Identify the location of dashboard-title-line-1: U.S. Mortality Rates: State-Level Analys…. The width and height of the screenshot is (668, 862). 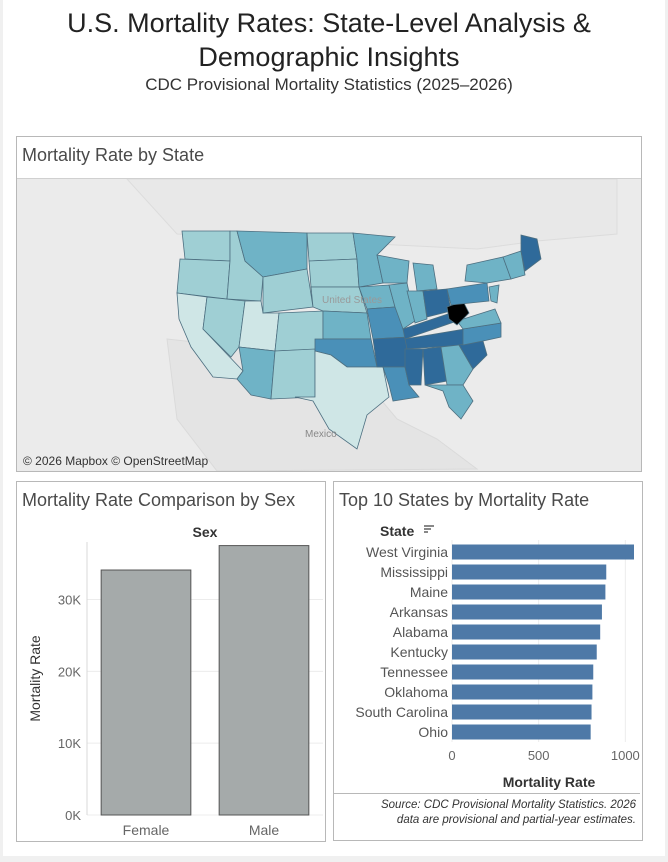
(329, 23).